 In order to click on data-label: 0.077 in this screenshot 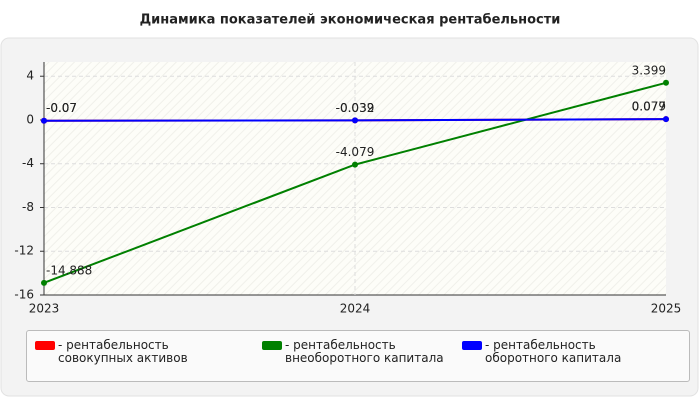, I will do `click(649, 107)`.